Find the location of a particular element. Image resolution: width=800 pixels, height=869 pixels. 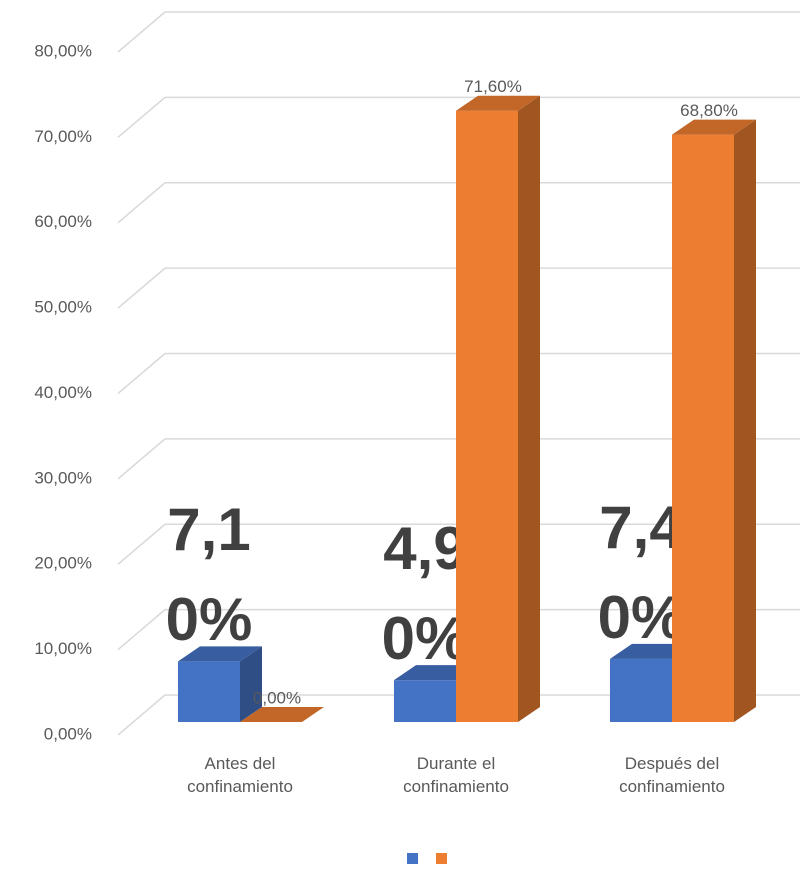

data-label-box: 4,90% is located at coordinates (425, 594).